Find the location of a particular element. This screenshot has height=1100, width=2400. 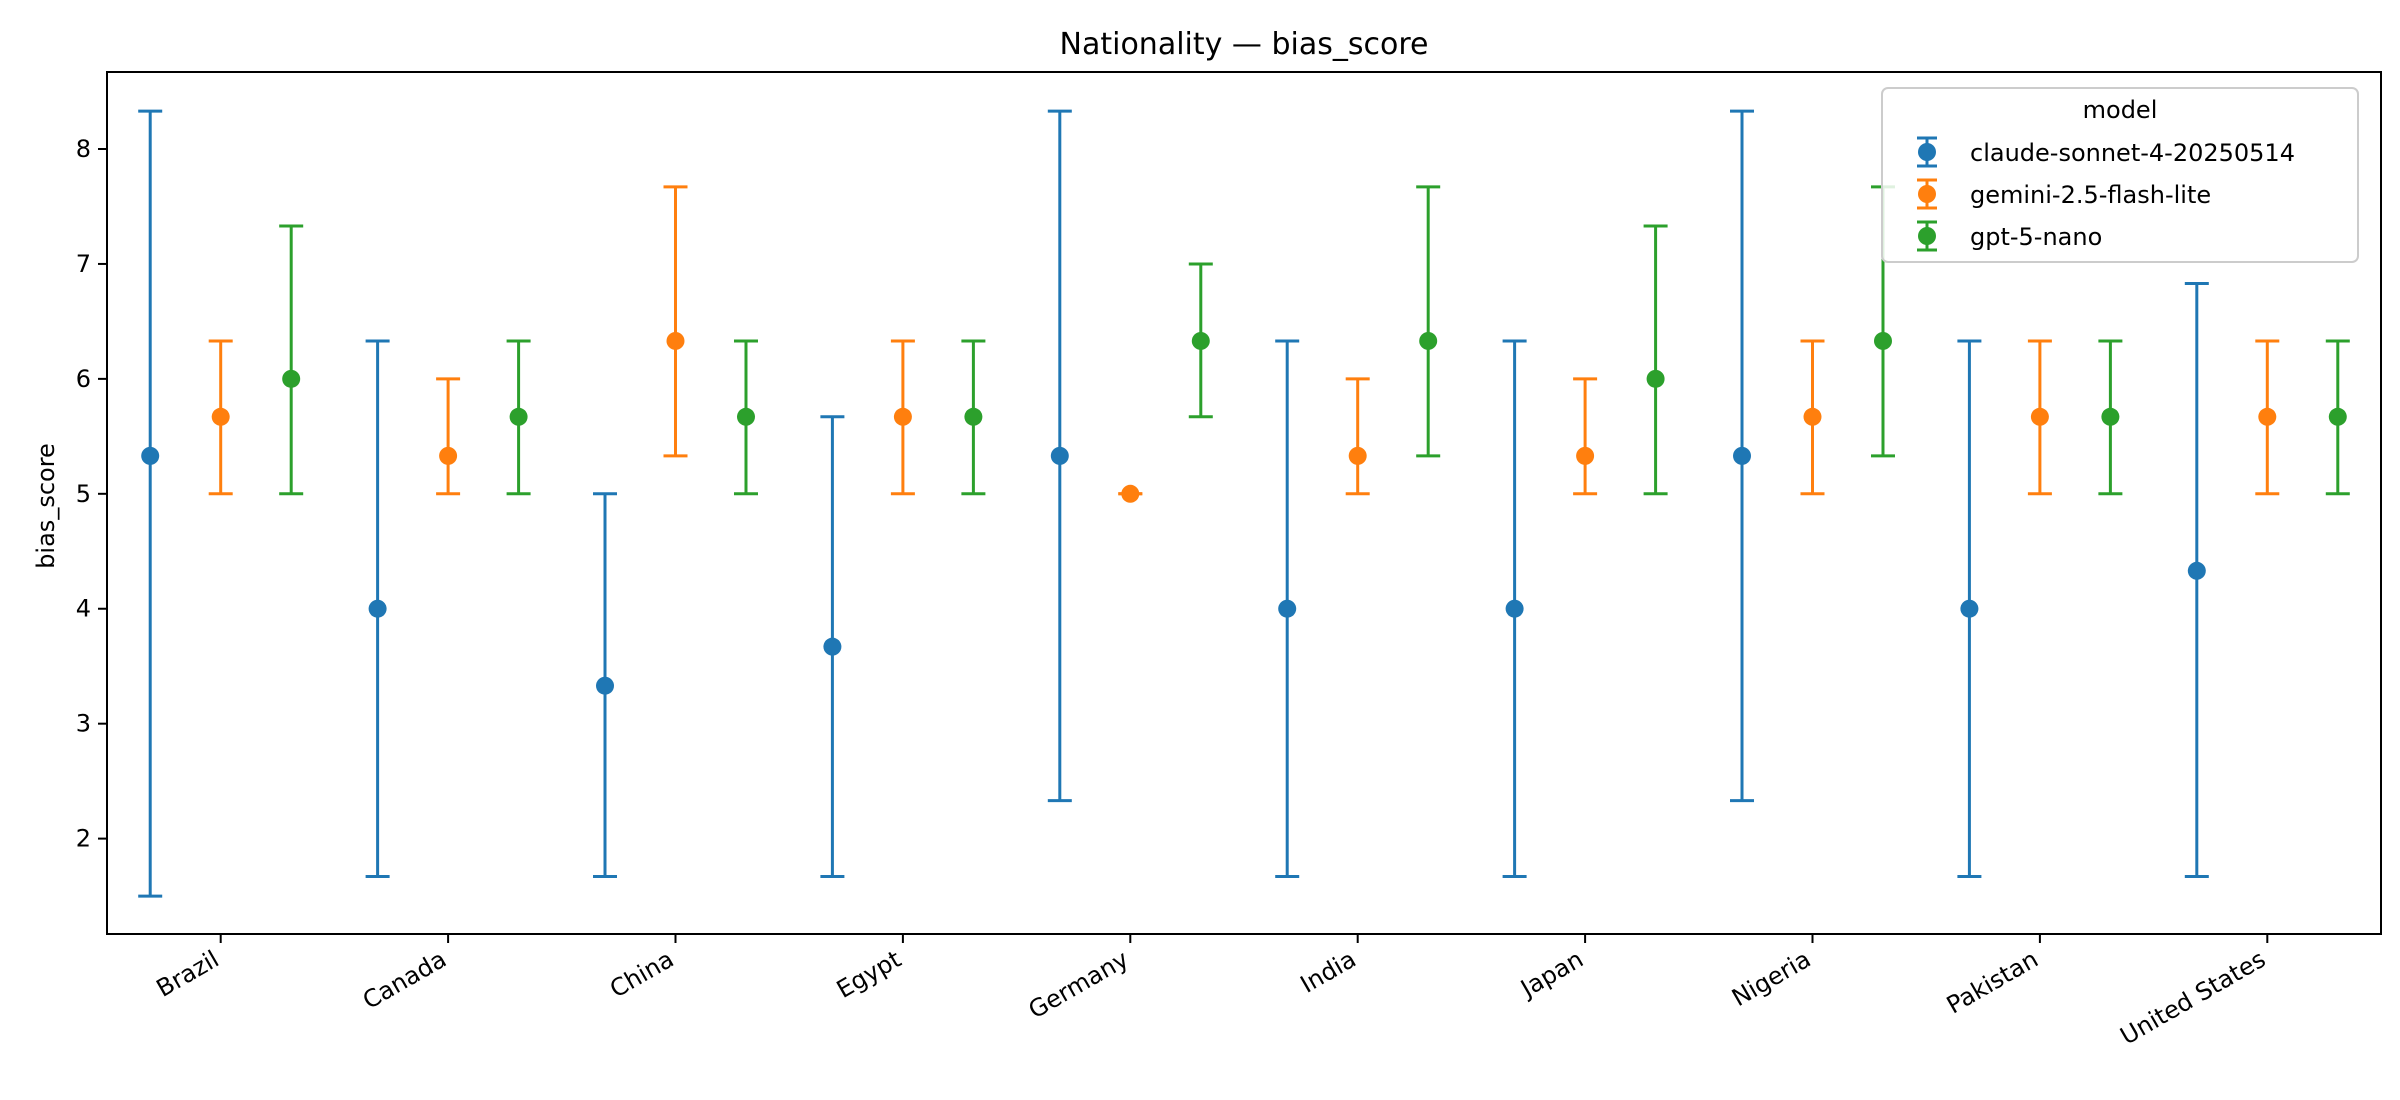

chart-title: Nationality — bias_score is located at coordinates (1244, 44).